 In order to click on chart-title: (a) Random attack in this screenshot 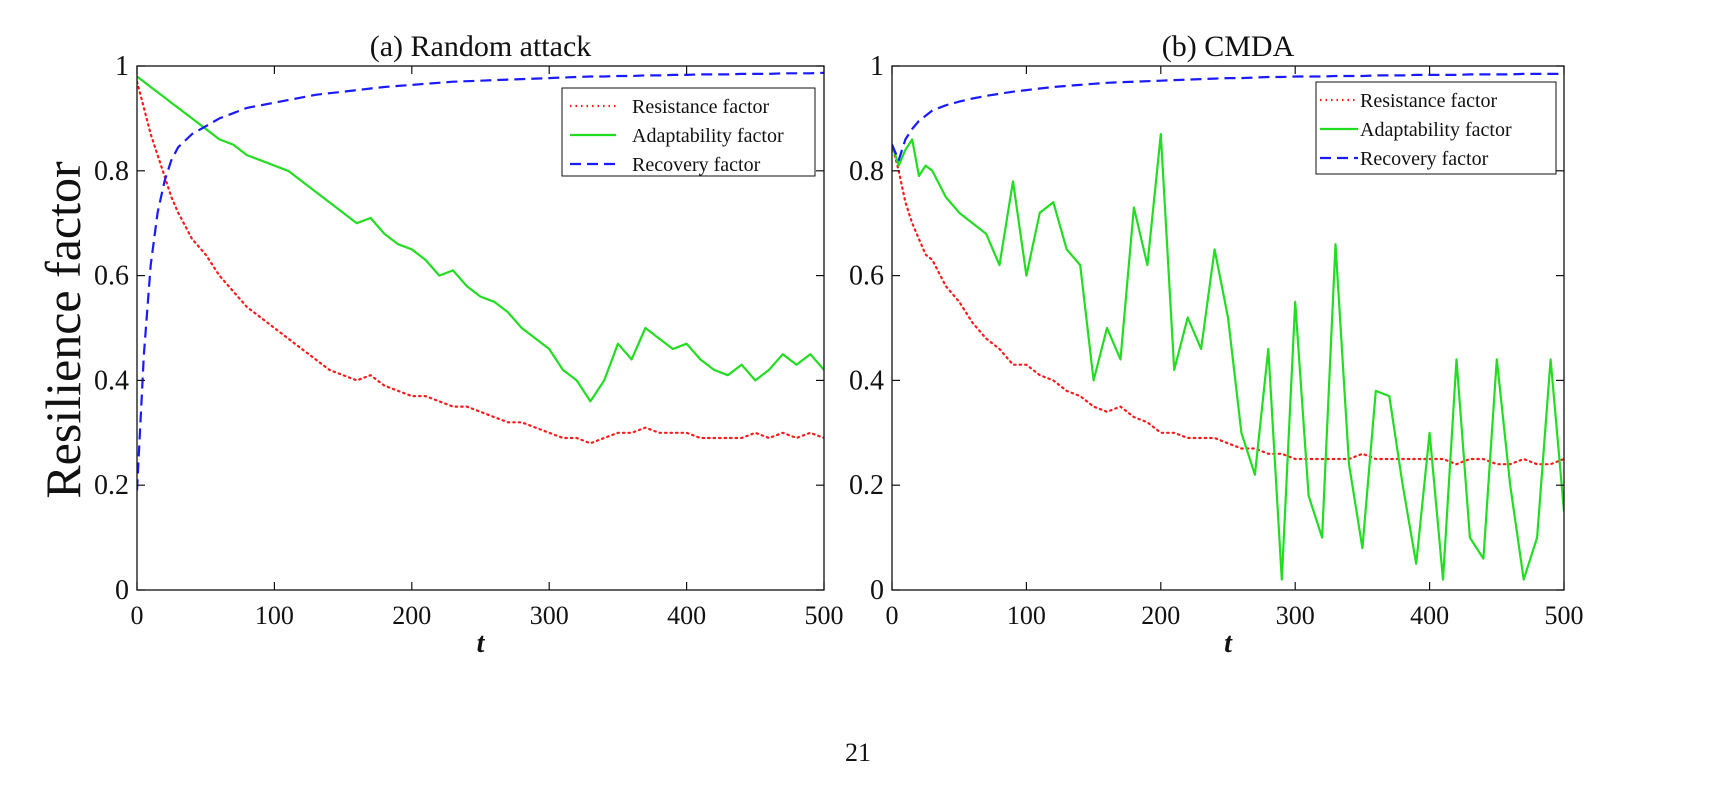, I will do `click(481, 46)`.